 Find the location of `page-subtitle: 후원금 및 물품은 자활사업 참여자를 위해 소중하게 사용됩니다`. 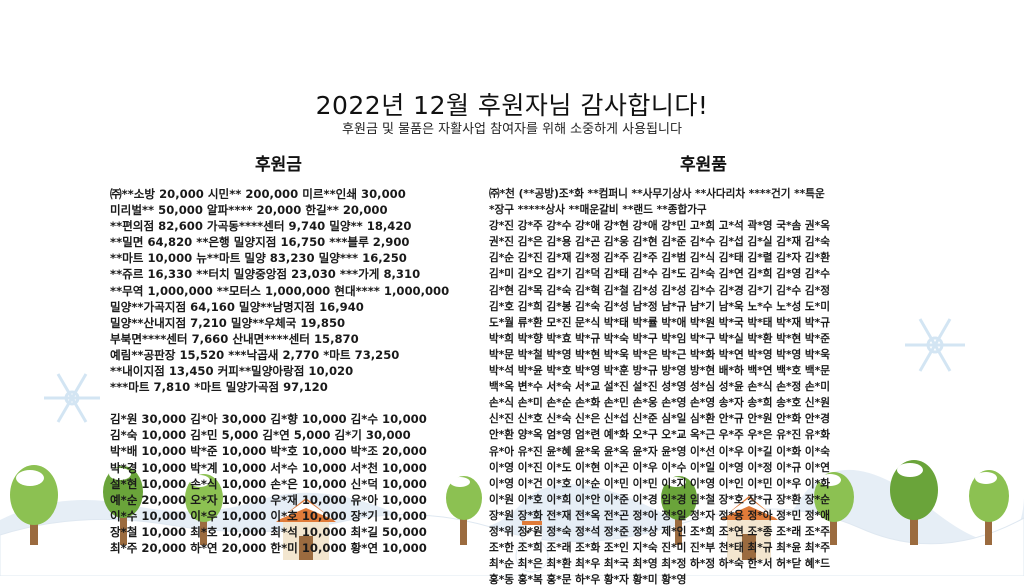

page-subtitle: 후원금 및 물품은 자활사업 참여자를 위해 소중하게 사용됩니다 is located at coordinates (512, 129).